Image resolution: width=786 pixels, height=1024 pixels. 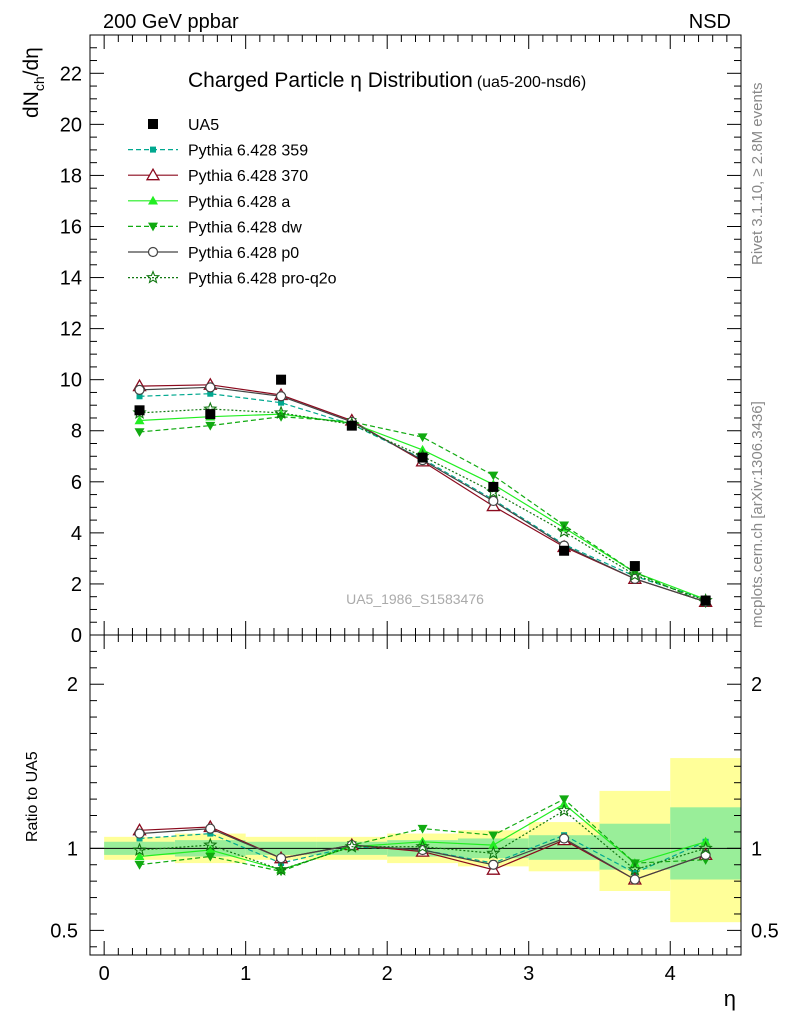 What do you see at coordinates (72, 685) in the screenshot?
I see `ratio-y-tick-label: 2` at bounding box center [72, 685].